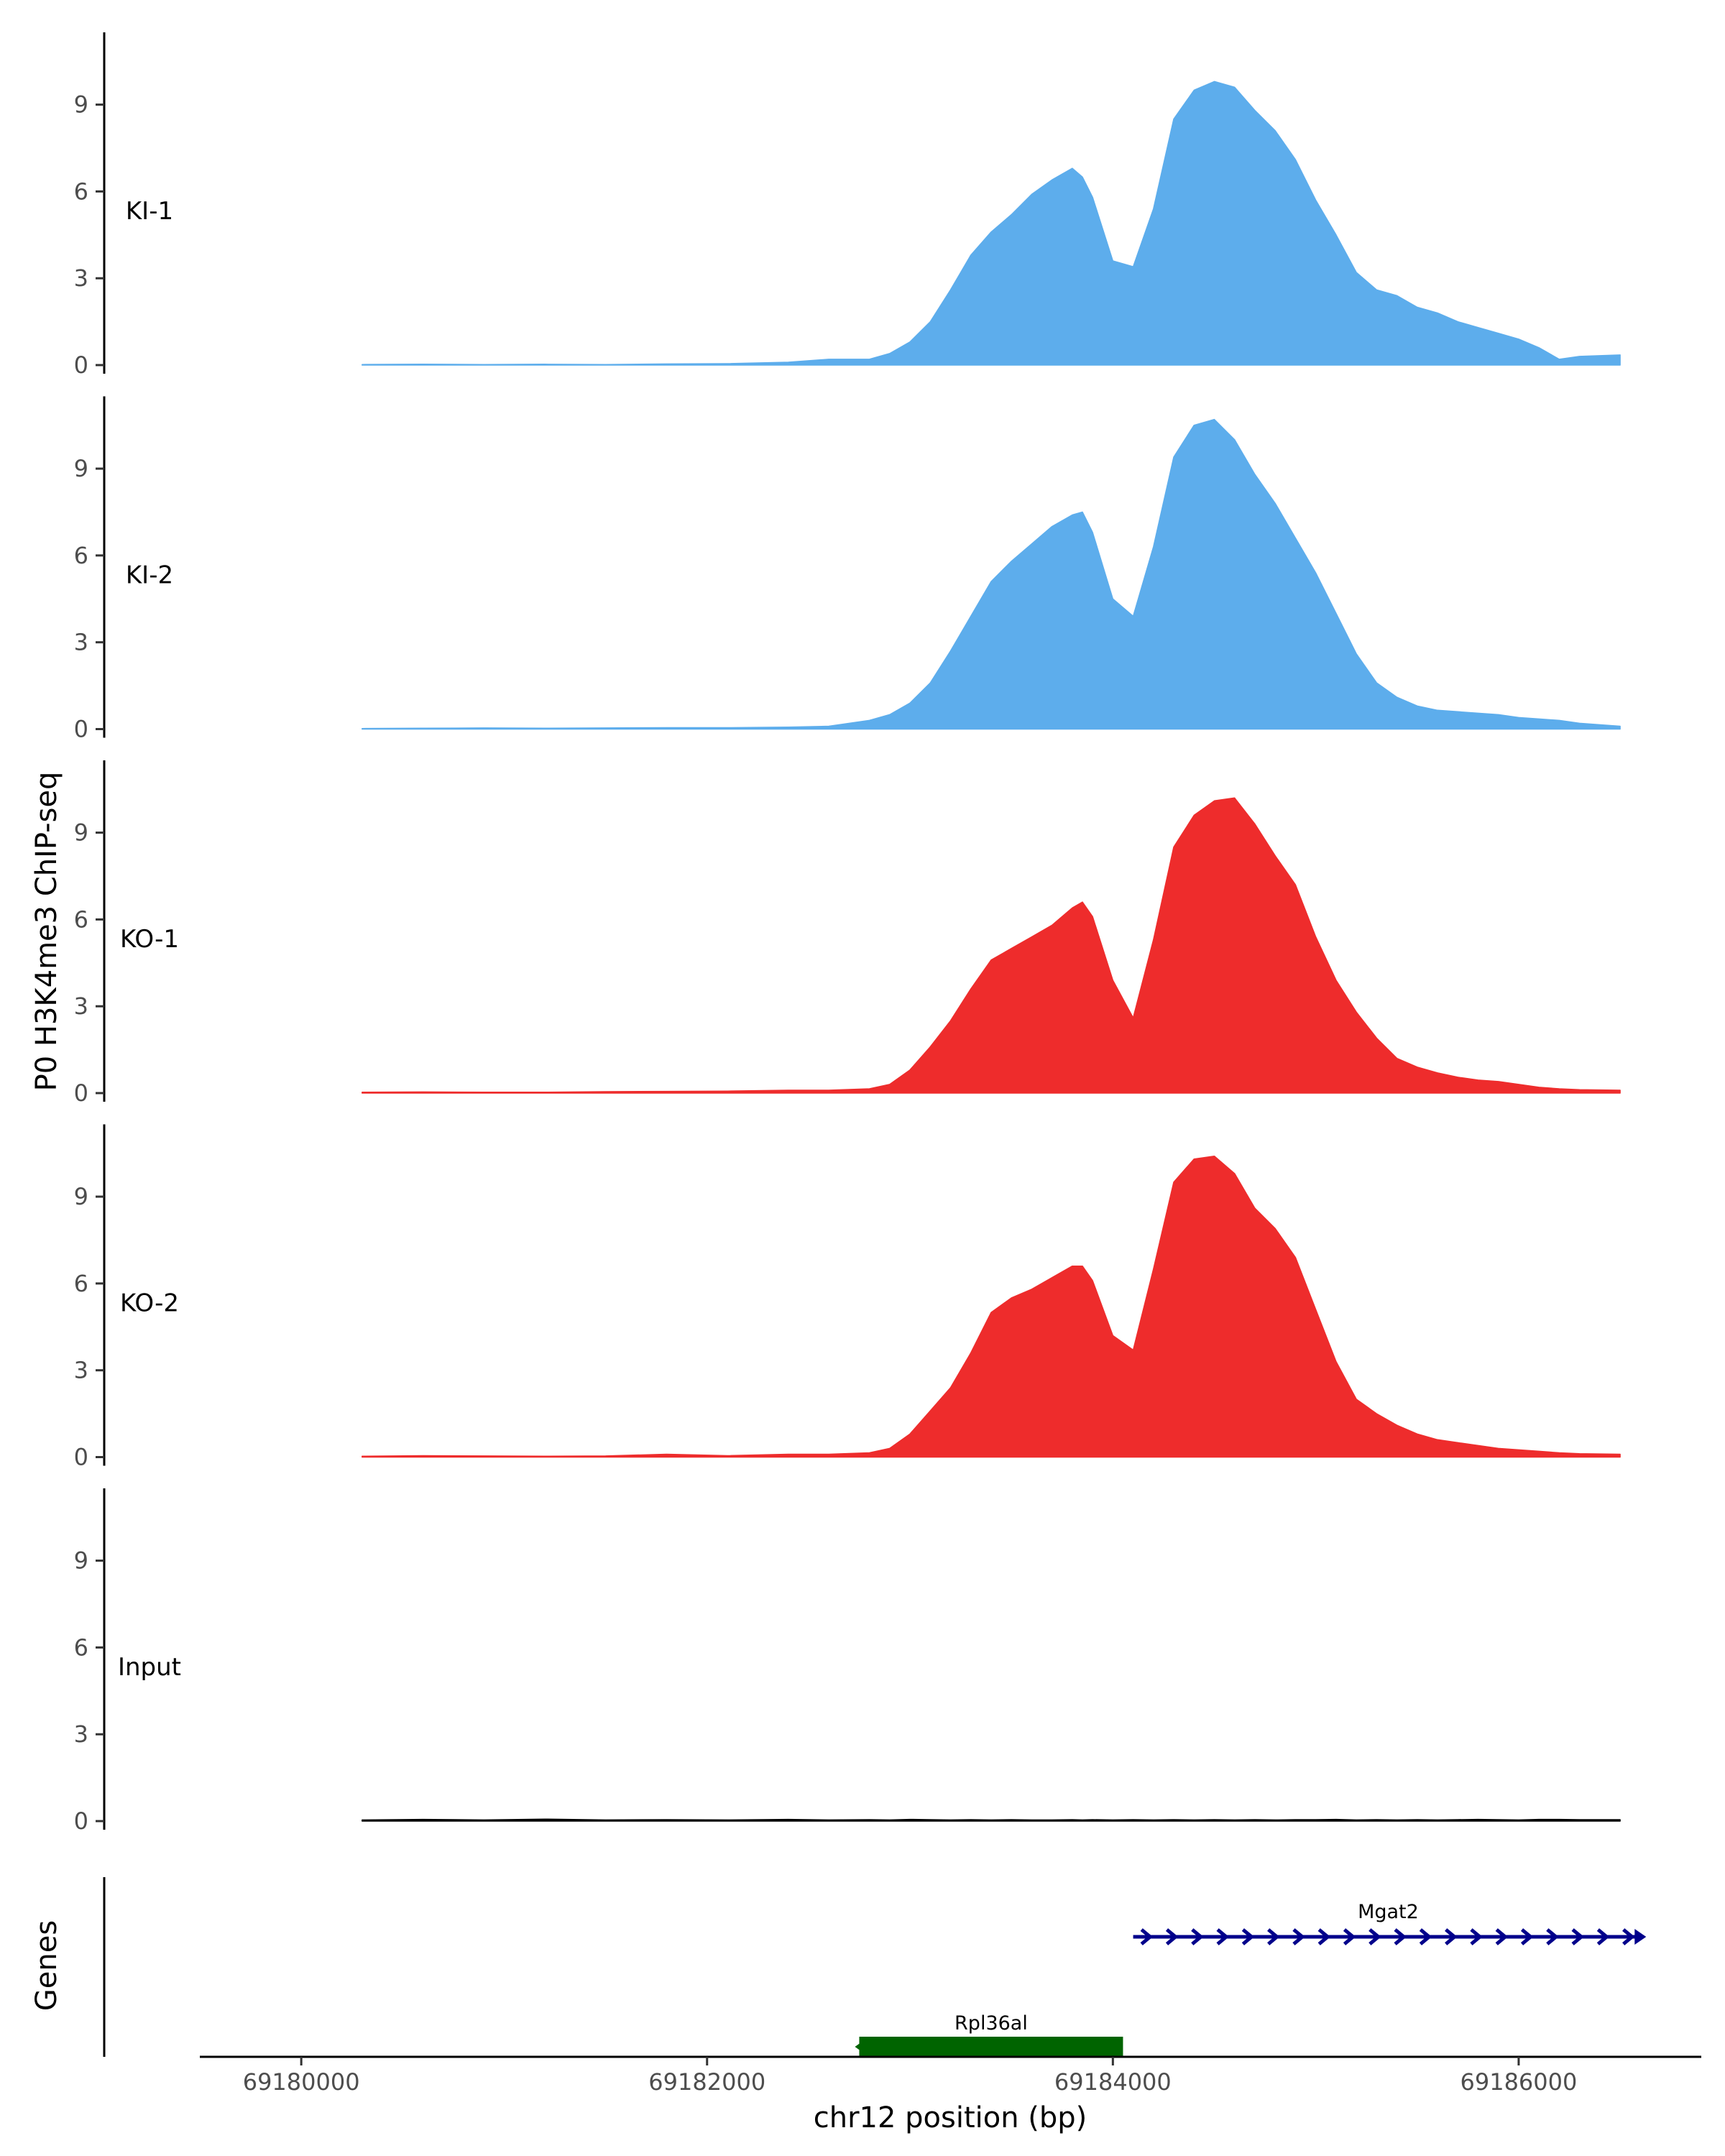 The height and width of the screenshot is (2156, 1725). What do you see at coordinates (991, 1820) in the screenshot?
I see `signal-area-input` at bounding box center [991, 1820].